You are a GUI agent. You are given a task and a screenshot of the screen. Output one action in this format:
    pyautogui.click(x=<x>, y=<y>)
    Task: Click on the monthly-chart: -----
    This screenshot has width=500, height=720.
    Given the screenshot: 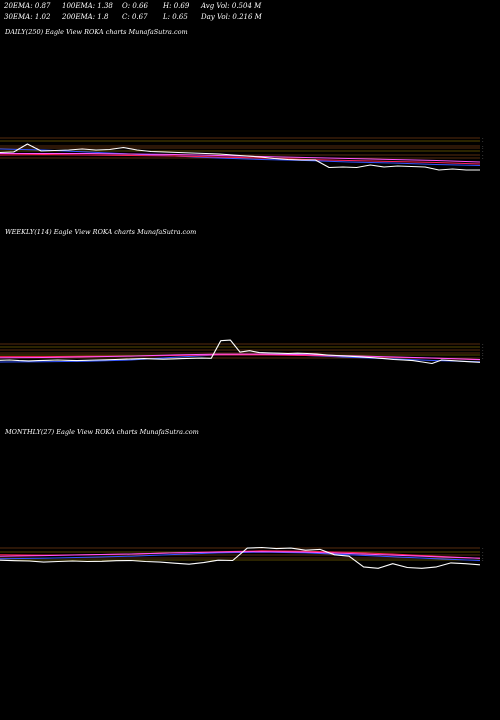 What is the action you would take?
    pyautogui.click(x=242, y=557)
    